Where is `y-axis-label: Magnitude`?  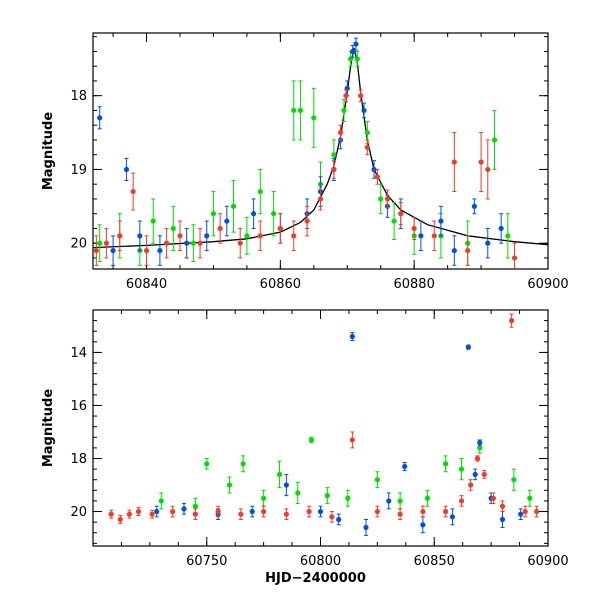
y-axis-label: Magnitude is located at coordinates (48, 151).